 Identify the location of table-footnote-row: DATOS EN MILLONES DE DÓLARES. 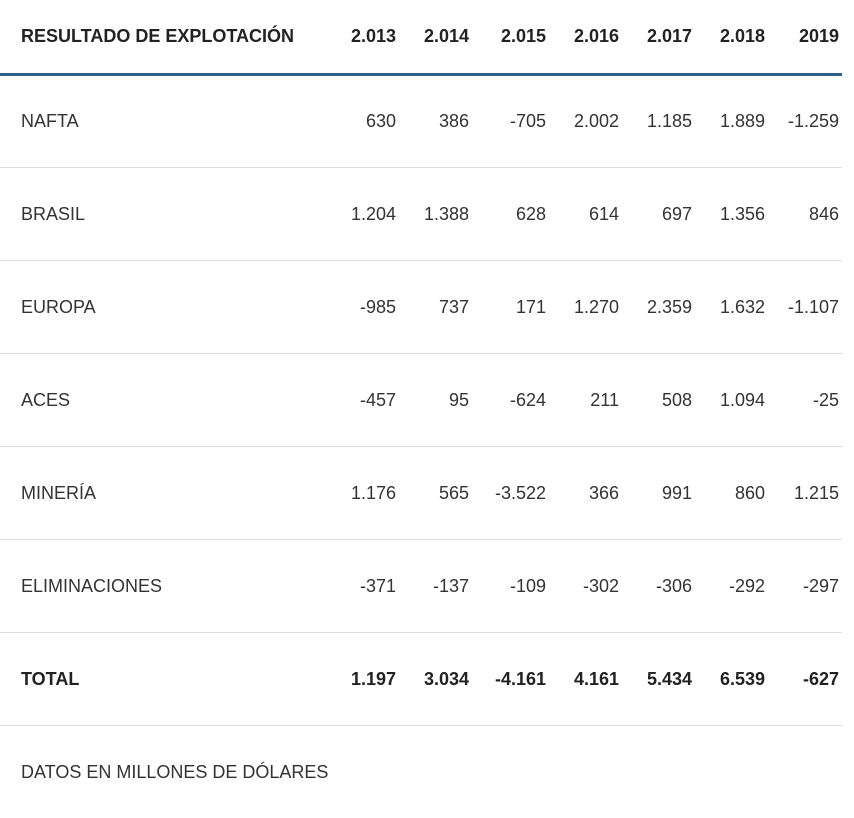
(421, 772).